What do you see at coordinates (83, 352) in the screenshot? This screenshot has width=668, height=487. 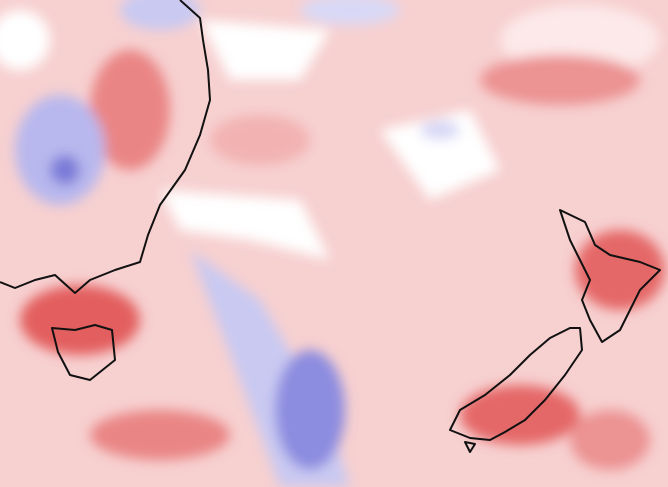 I see `tasmania-coastline` at bounding box center [83, 352].